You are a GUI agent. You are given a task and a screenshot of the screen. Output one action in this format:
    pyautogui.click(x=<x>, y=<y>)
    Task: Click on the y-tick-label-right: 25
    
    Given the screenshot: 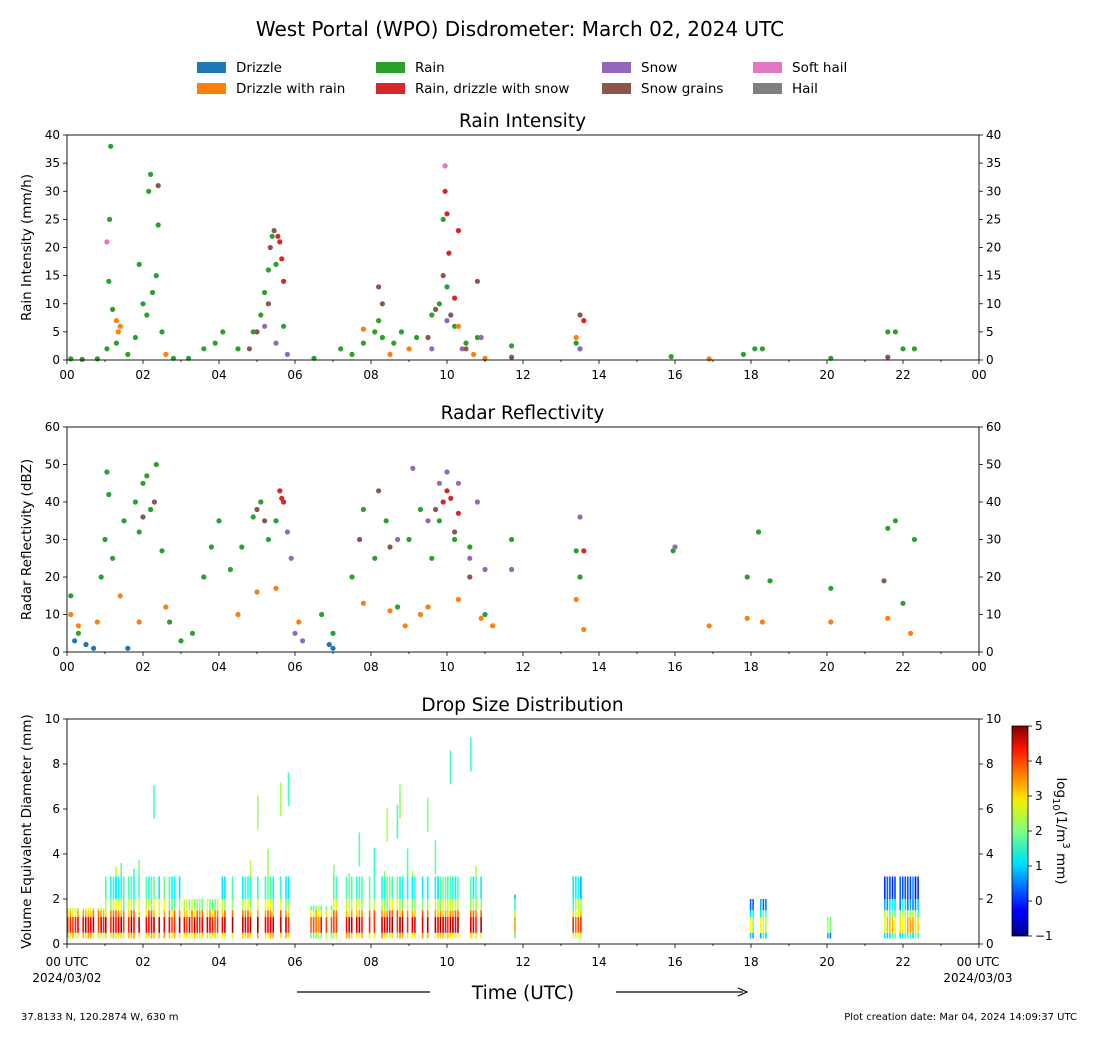 What is the action you would take?
    pyautogui.click(x=993, y=219)
    